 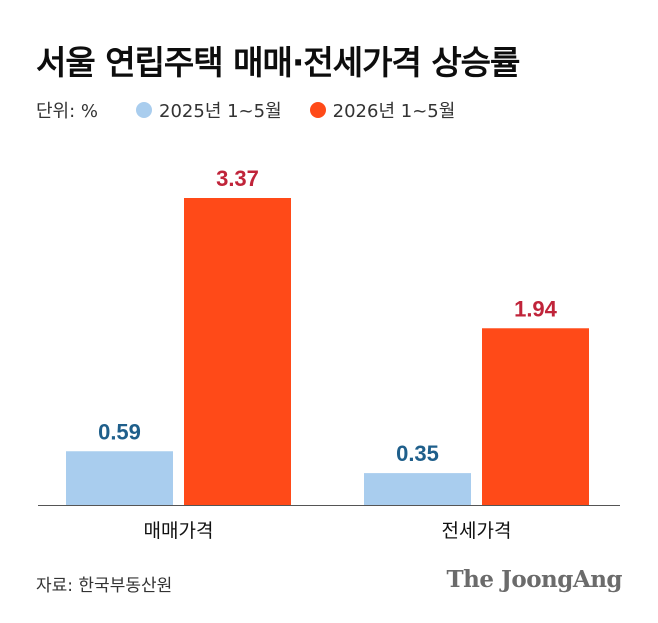 I want to click on bar-jeonse-2025, so click(x=417, y=489).